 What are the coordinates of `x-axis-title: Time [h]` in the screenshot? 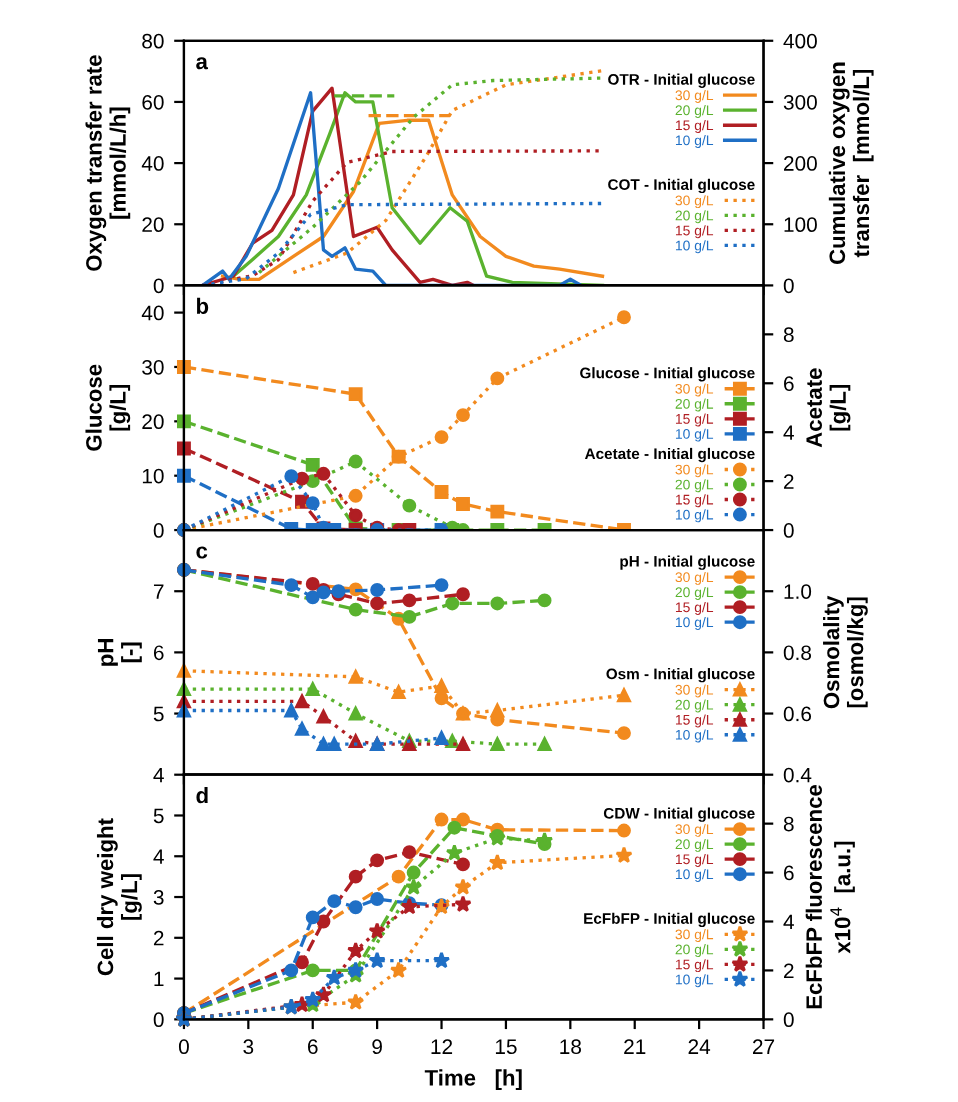 It's located at (473, 1080).